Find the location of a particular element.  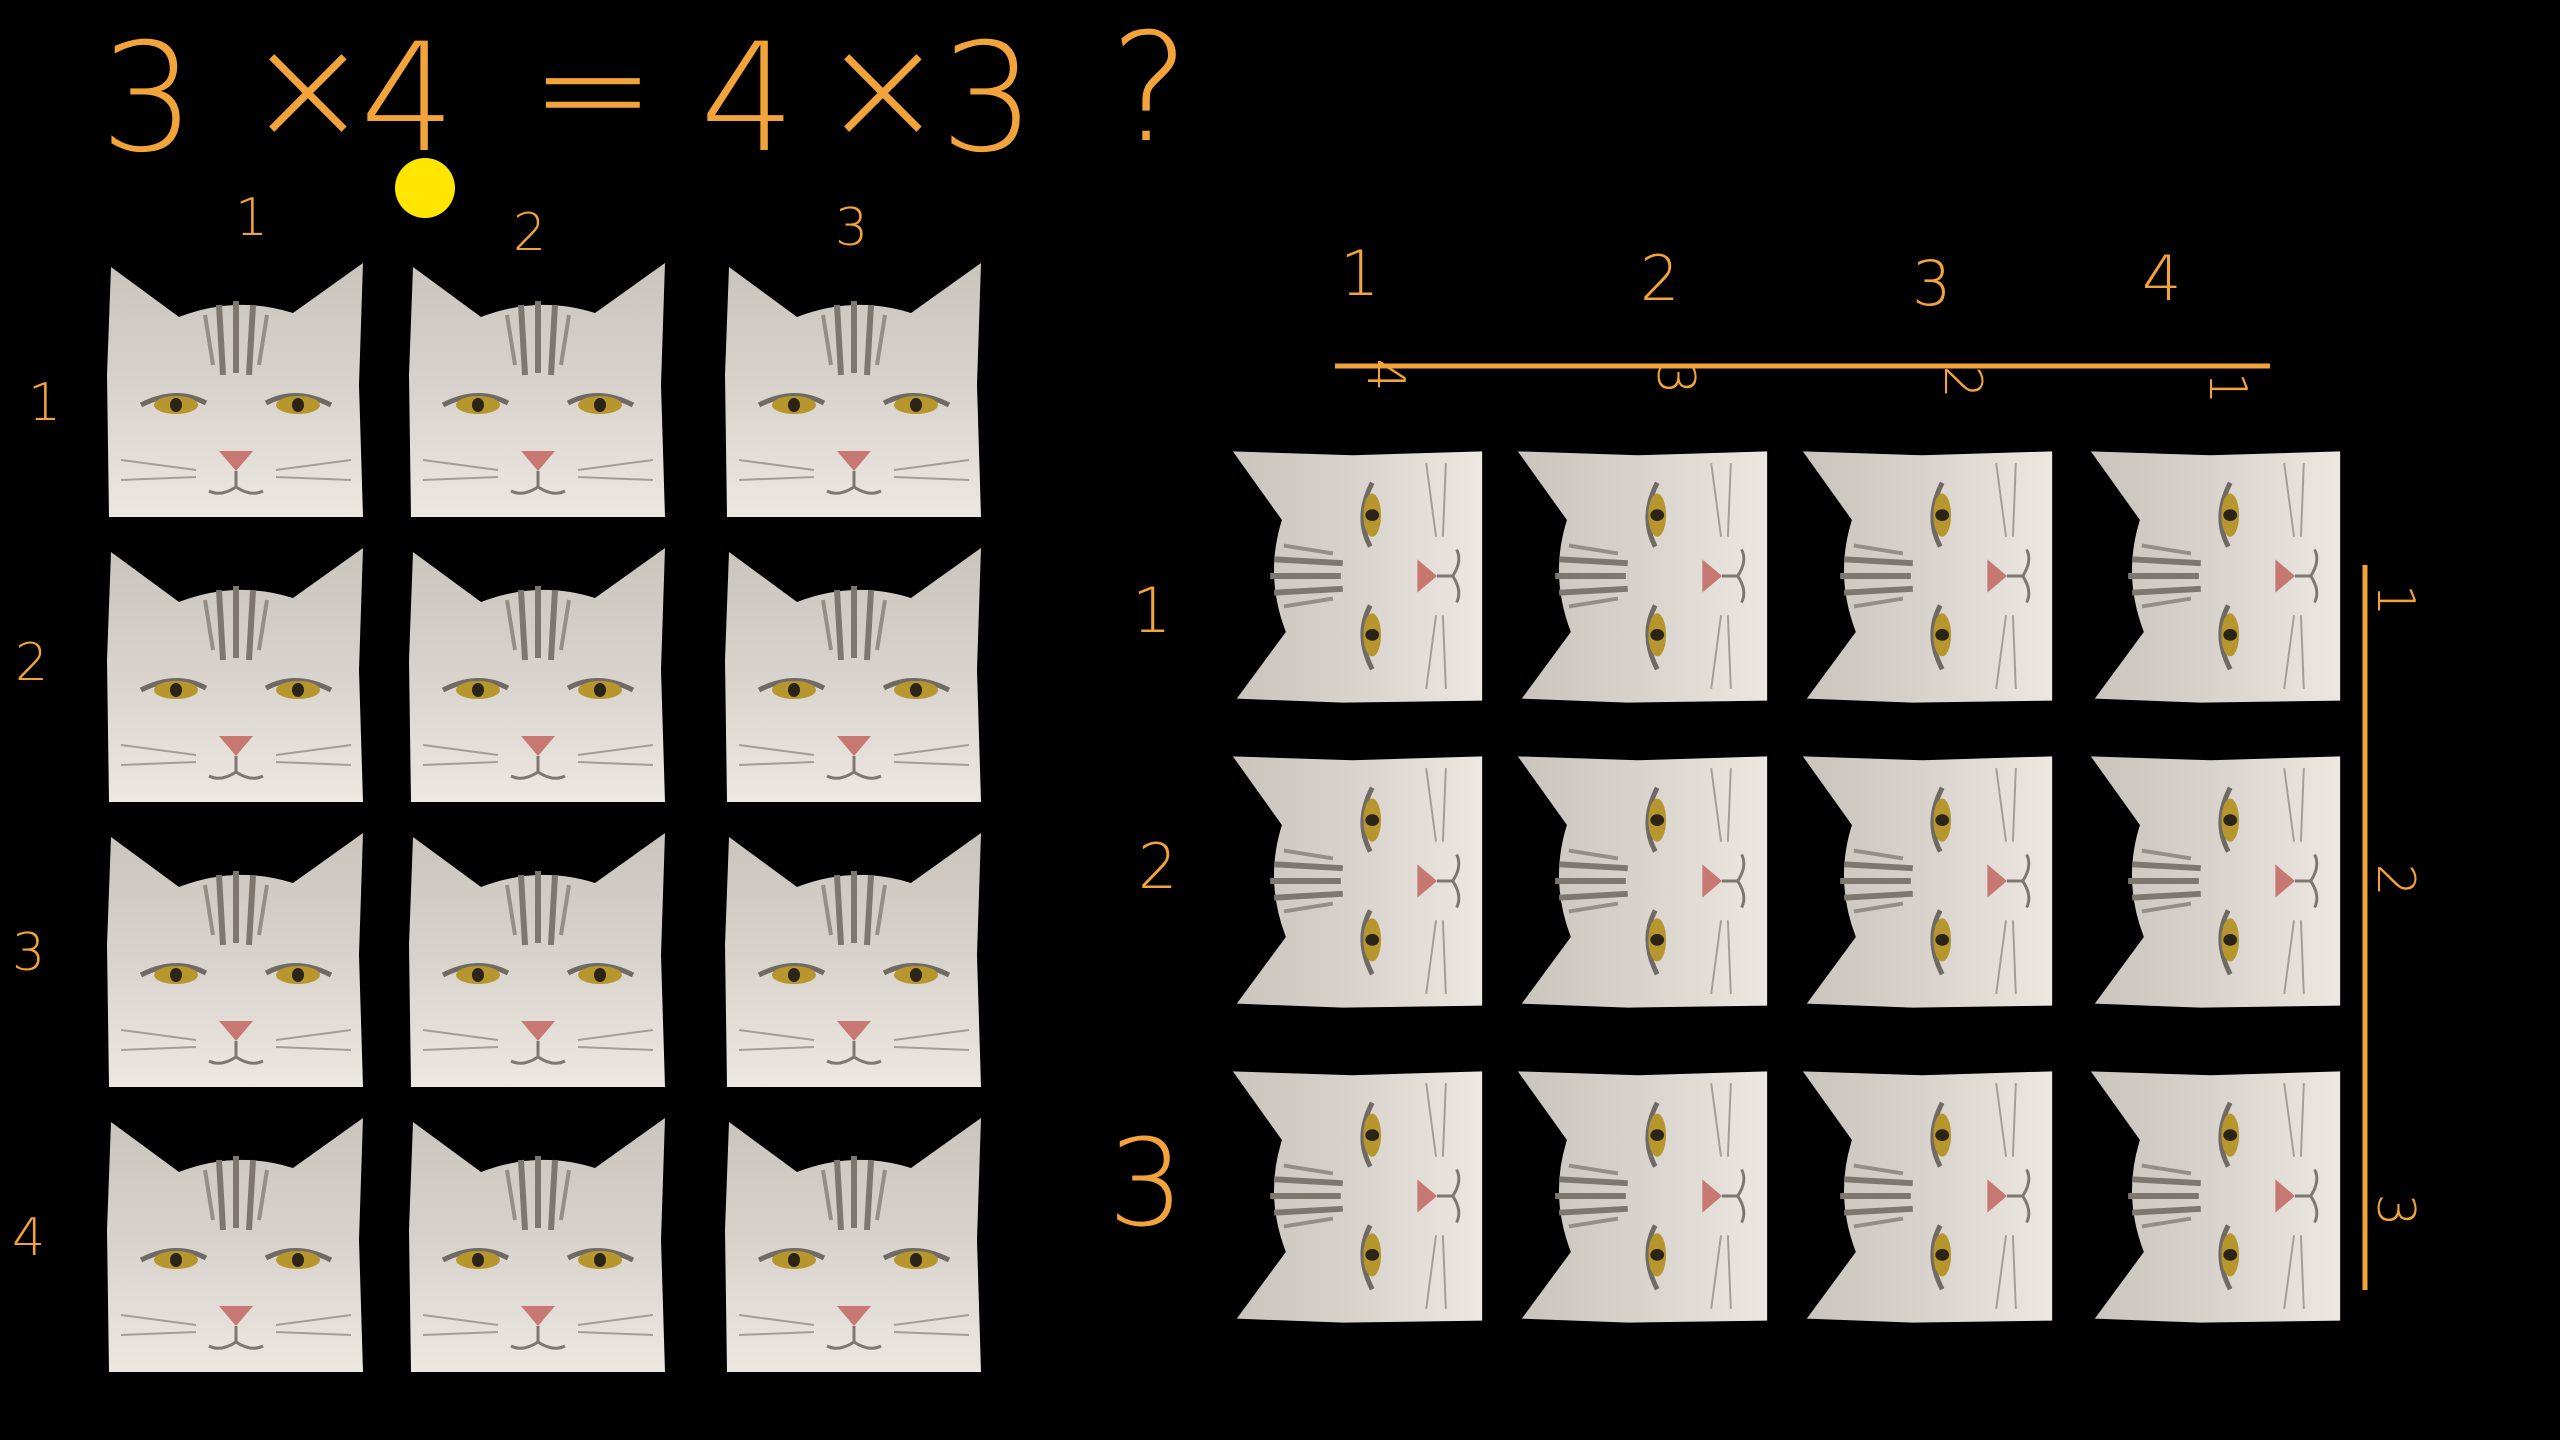

right-column-label: 4 is located at coordinates (2161, 278).